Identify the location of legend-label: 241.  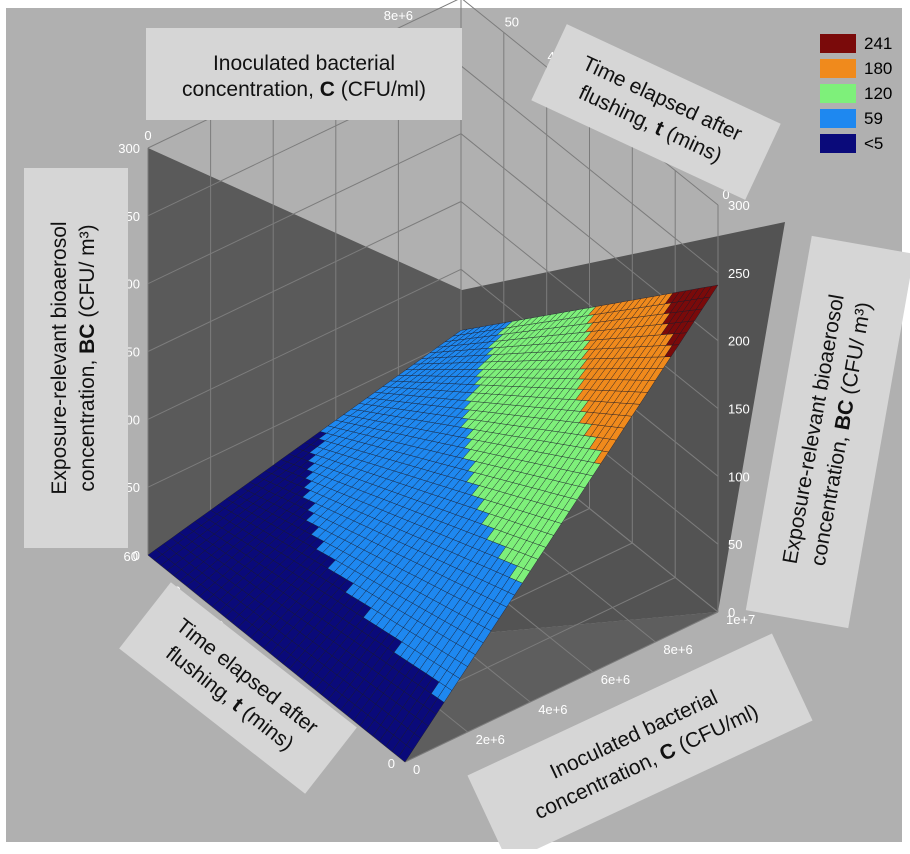
(878, 43).